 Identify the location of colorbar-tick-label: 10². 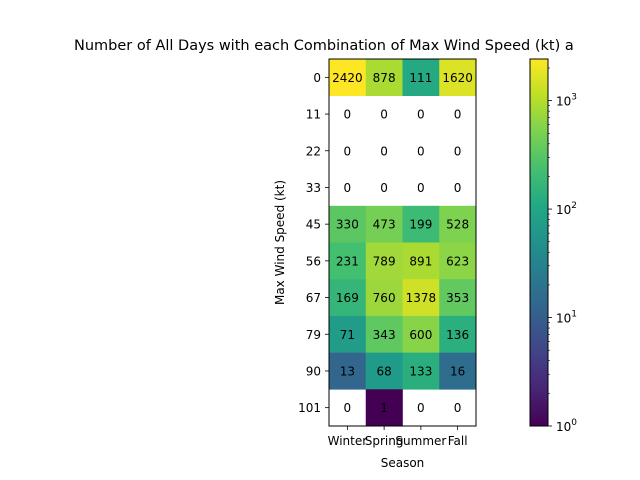
(566, 209).